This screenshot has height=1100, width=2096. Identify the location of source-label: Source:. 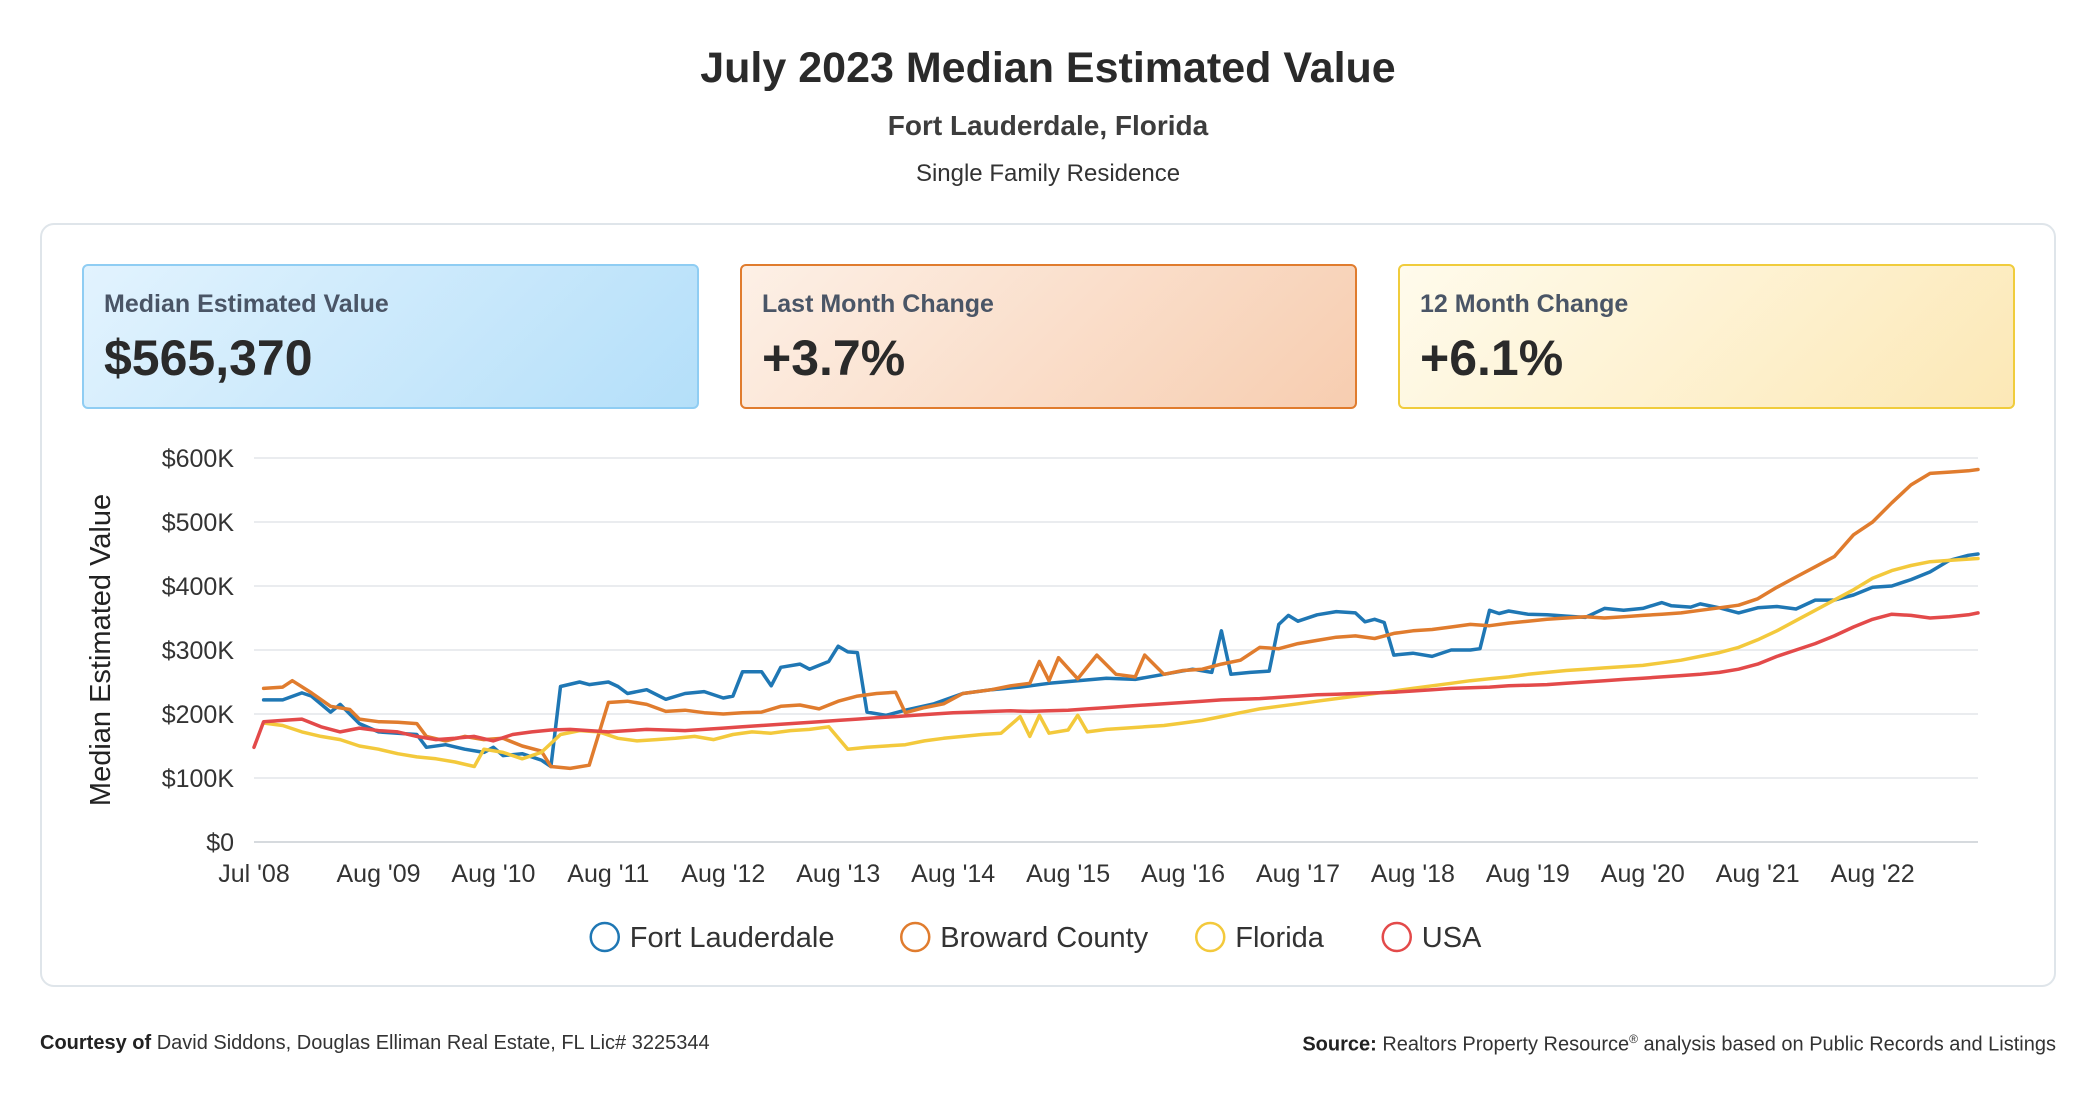
(1339, 1044).